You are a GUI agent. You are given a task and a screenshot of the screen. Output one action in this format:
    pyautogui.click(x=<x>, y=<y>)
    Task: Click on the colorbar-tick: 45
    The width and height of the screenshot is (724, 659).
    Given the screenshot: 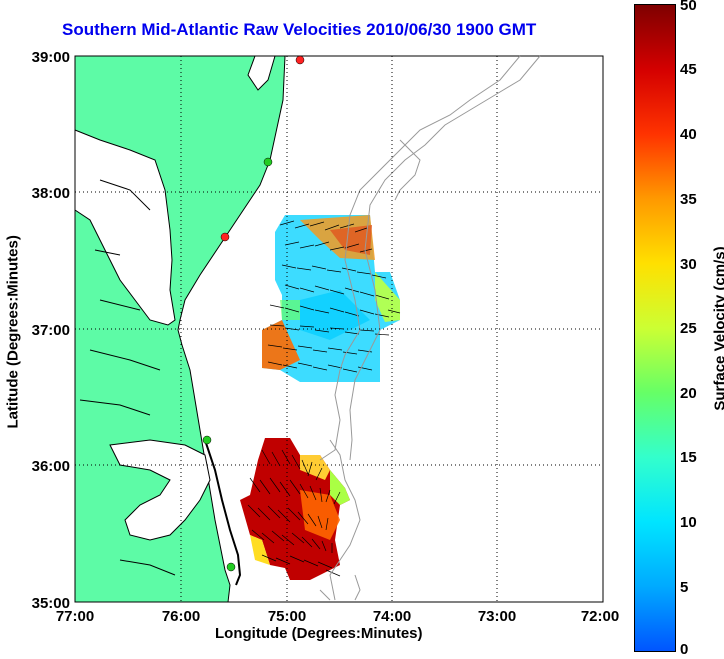 What is the action you would take?
    pyautogui.click(x=688, y=69)
    